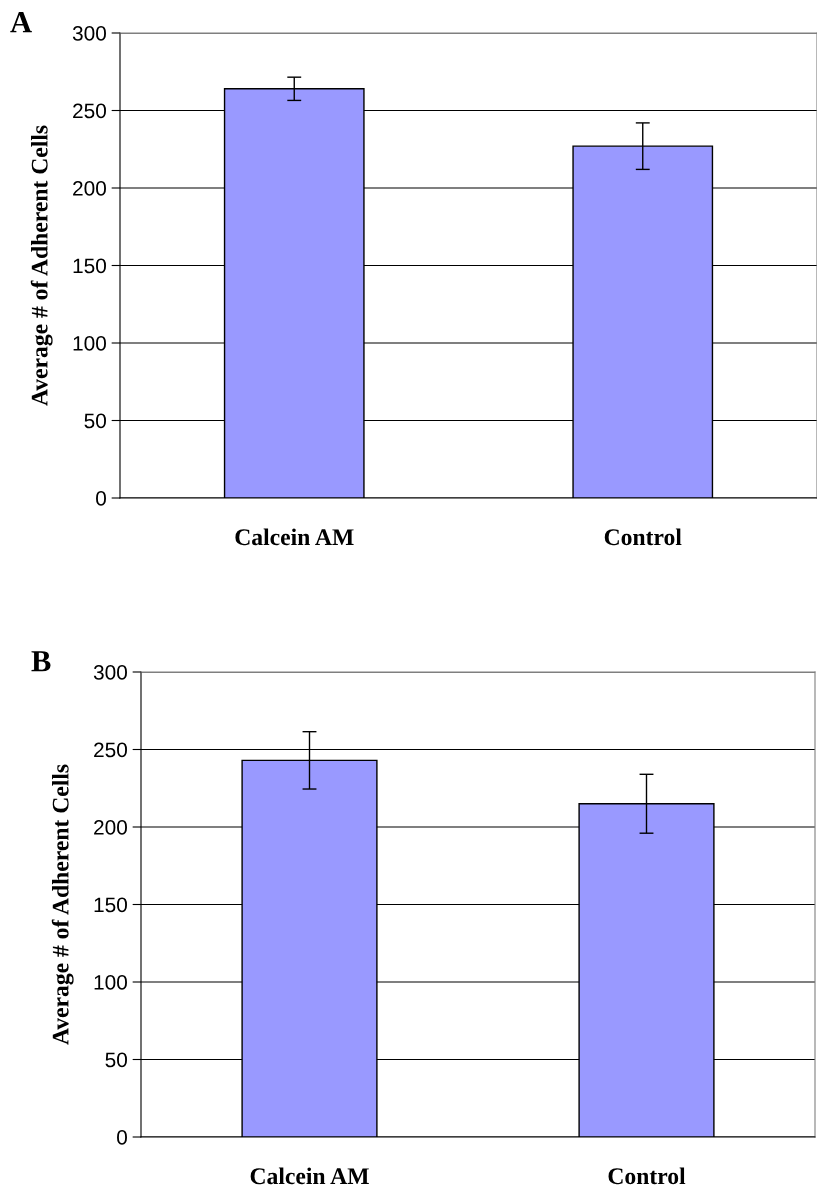 Image resolution: width=817 pixels, height=1204 pixels. I want to click on chart-title: B, so click(41, 661).